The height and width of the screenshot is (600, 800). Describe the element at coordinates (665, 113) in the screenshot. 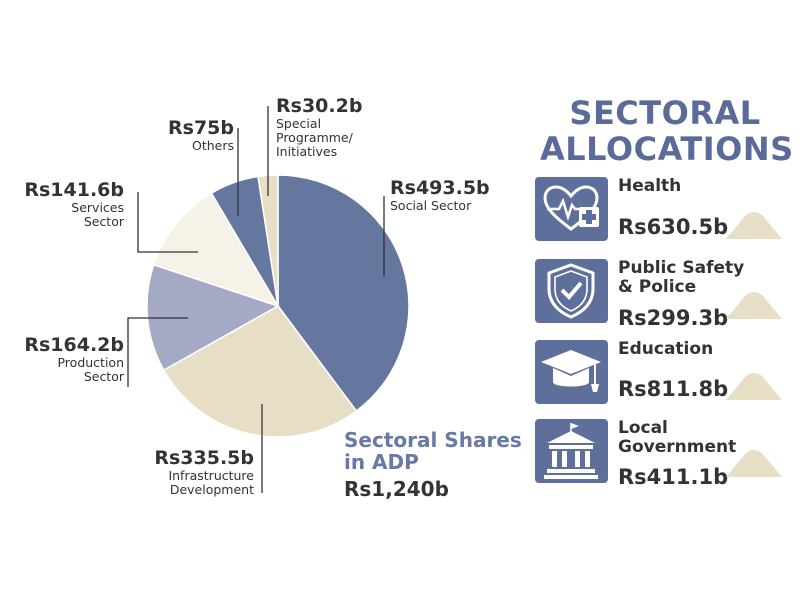

I see `title-line: SECTORAL` at that location.